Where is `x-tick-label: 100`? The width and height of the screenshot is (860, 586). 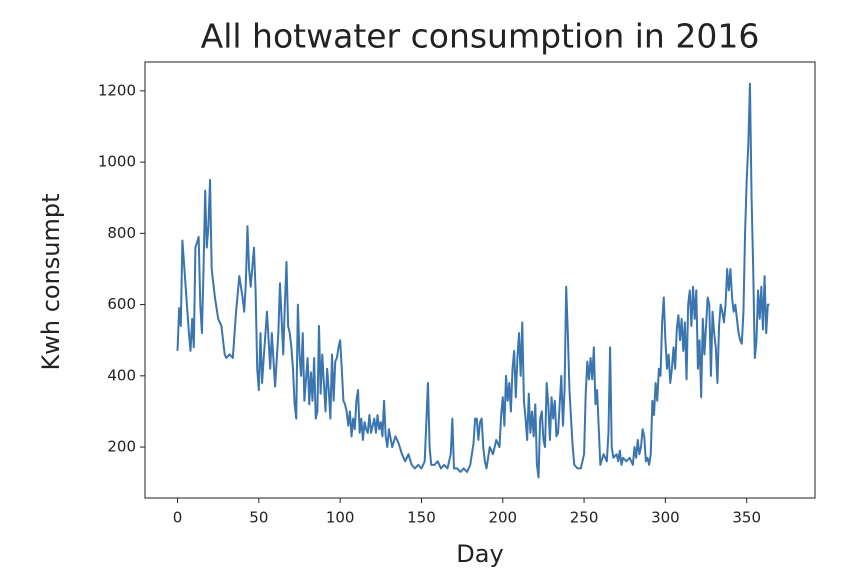 x-tick-label: 100 is located at coordinates (340, 518).